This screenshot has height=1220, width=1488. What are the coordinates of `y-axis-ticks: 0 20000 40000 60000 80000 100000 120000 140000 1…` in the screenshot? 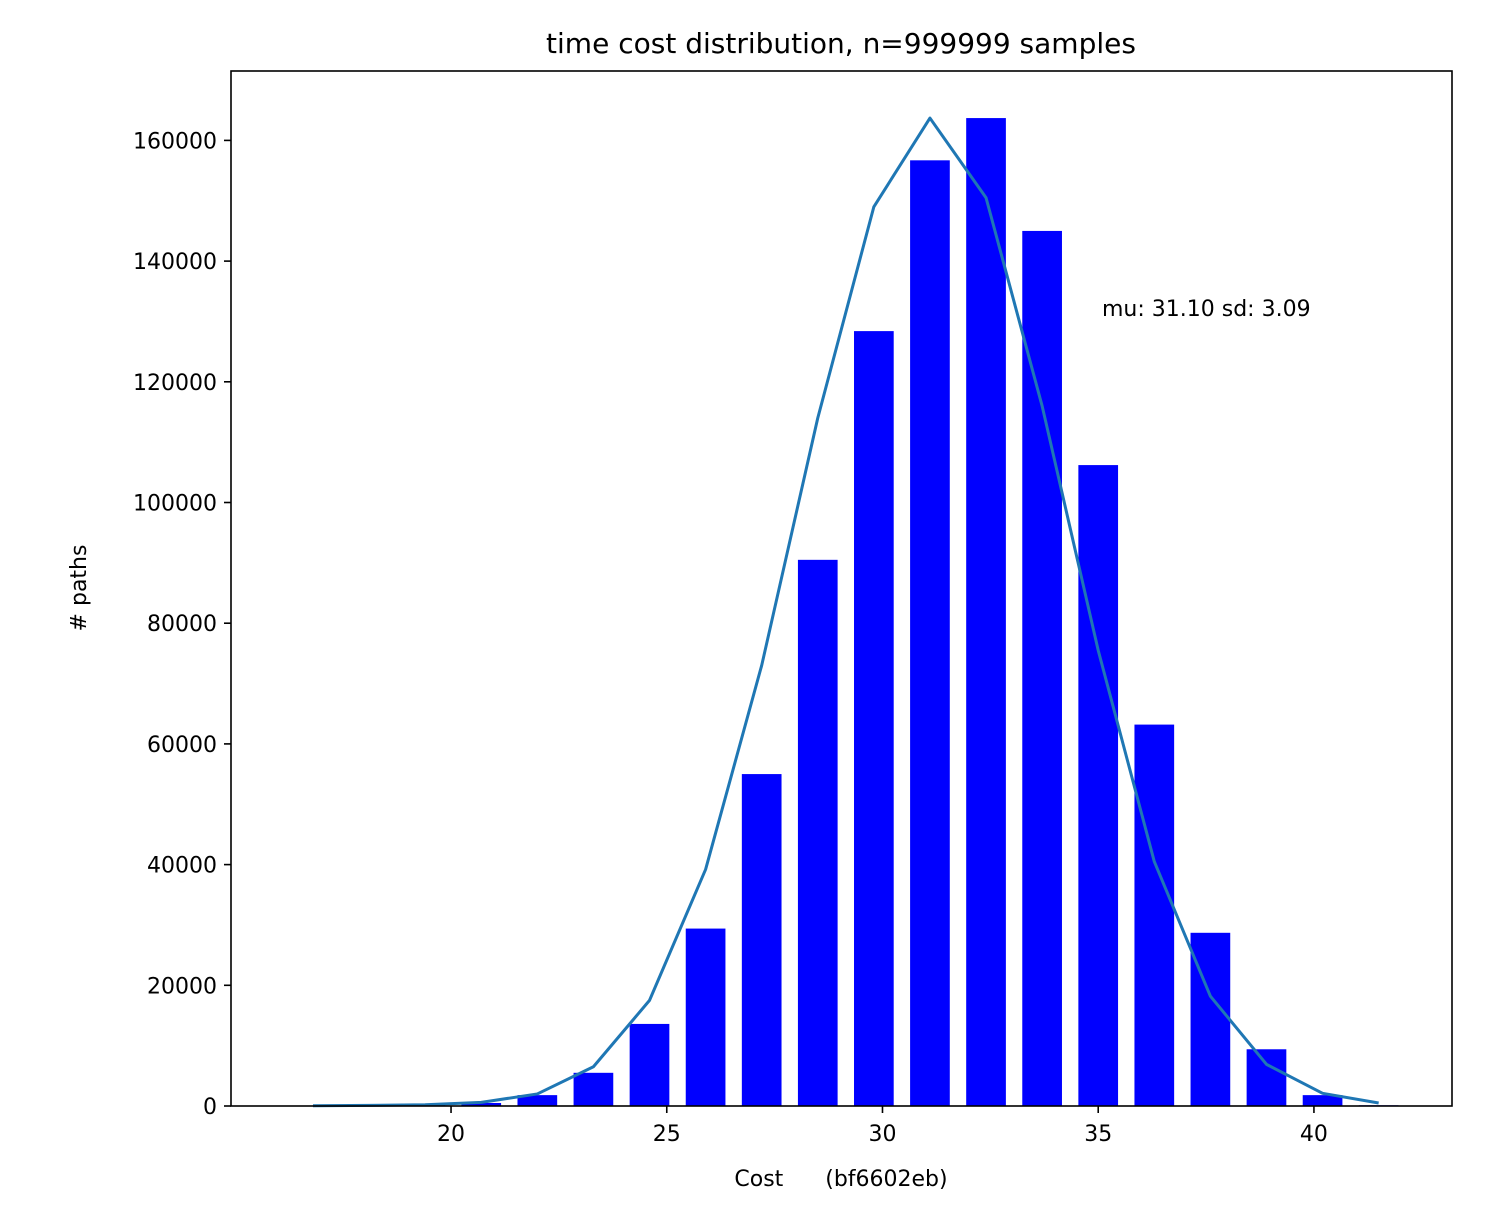 It's located at (182, 624).